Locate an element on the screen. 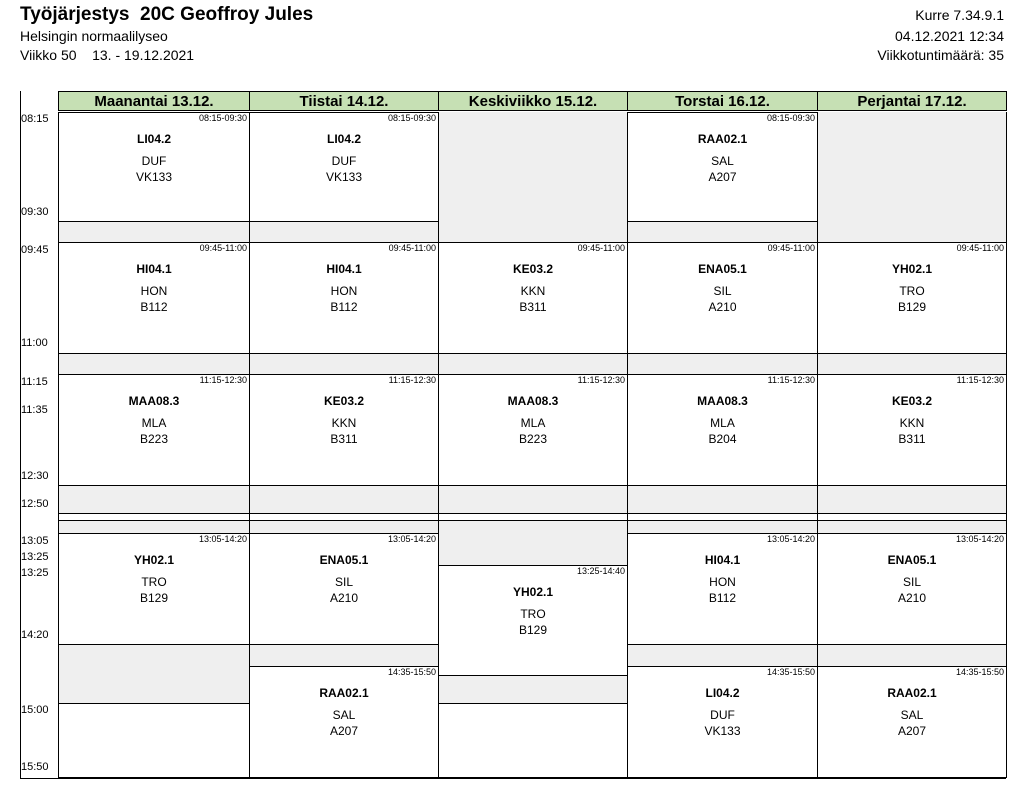 This screenshot has width=1024, height=790. title: Työjärjestys 20C Geoffroy Jules is located at coordinates (167, 14).